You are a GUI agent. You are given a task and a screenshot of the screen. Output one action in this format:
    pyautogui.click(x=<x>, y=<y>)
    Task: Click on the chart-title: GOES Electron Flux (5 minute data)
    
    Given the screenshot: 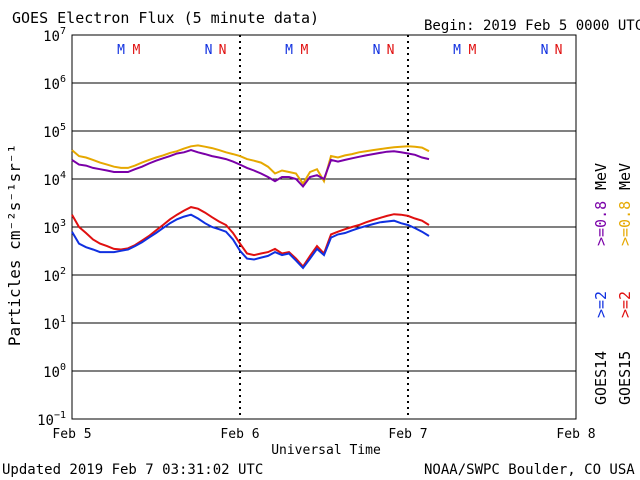 What is the action you would take?
    pyautogui.click(x=165, y=18)
    